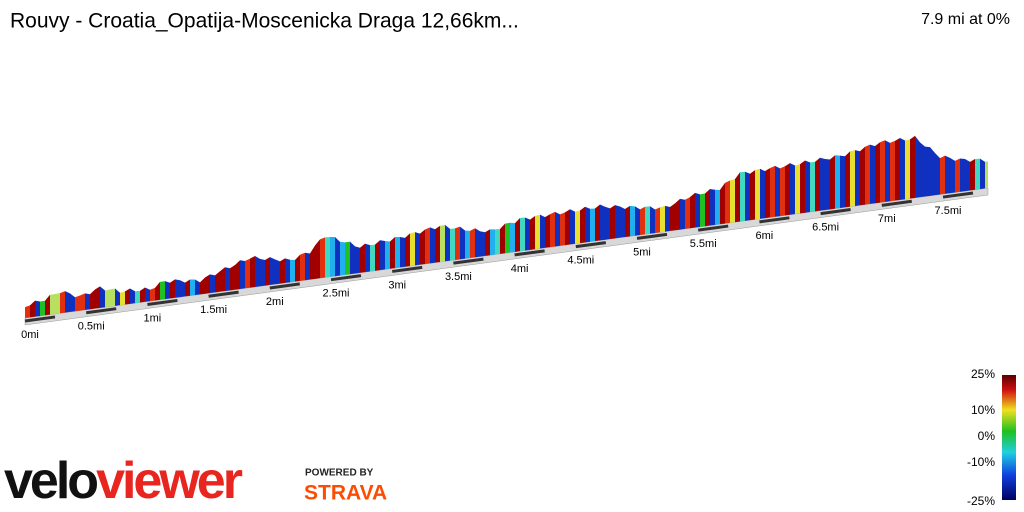  I want to click on grade-label: 0%, so click(987, 436).